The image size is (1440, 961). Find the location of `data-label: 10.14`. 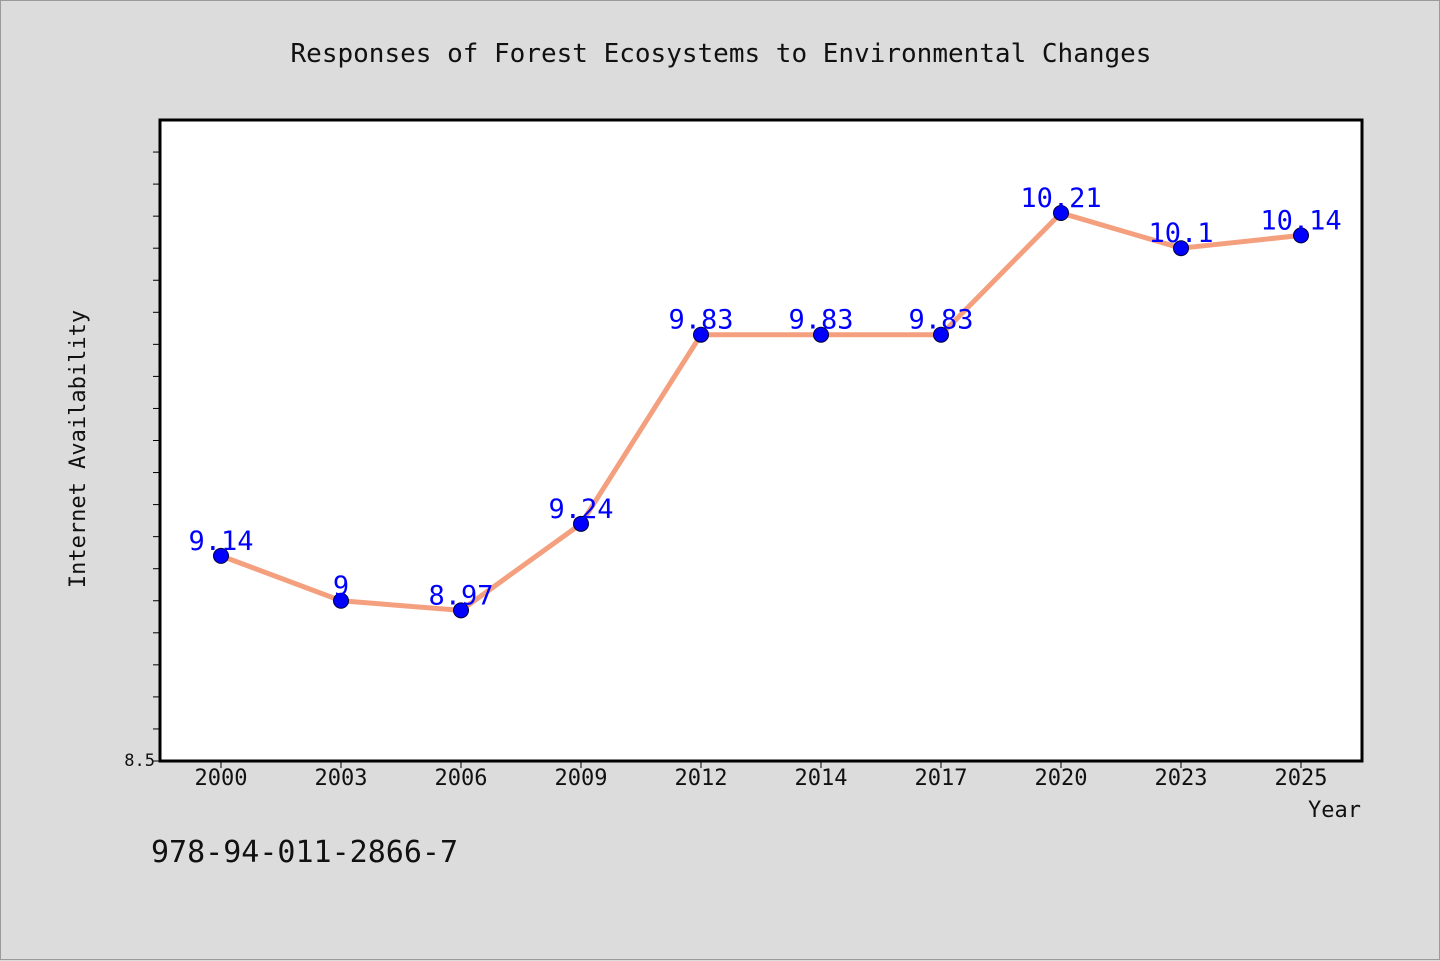

data-label: 10.14 is located at coordinates (1300, 220).